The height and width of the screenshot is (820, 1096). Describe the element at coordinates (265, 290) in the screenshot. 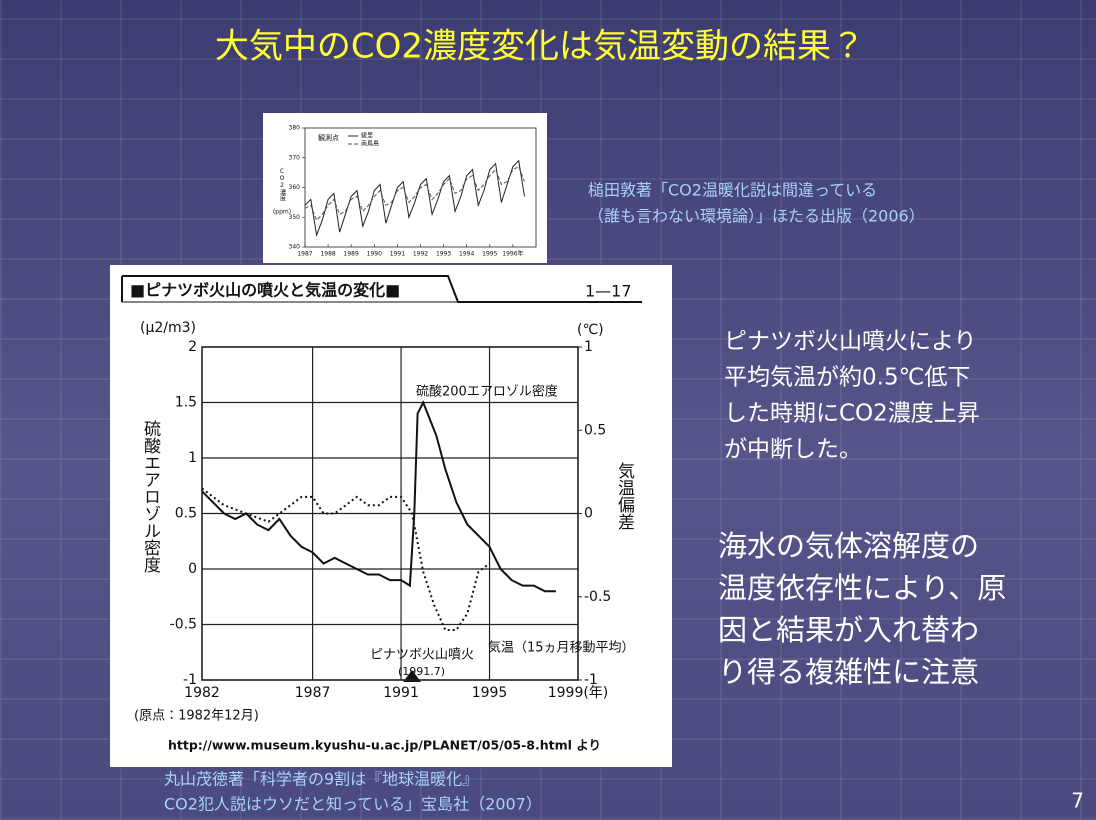

I see `chart-title: ■ピナツボ火山の噴火と気温の変化■` at that location.